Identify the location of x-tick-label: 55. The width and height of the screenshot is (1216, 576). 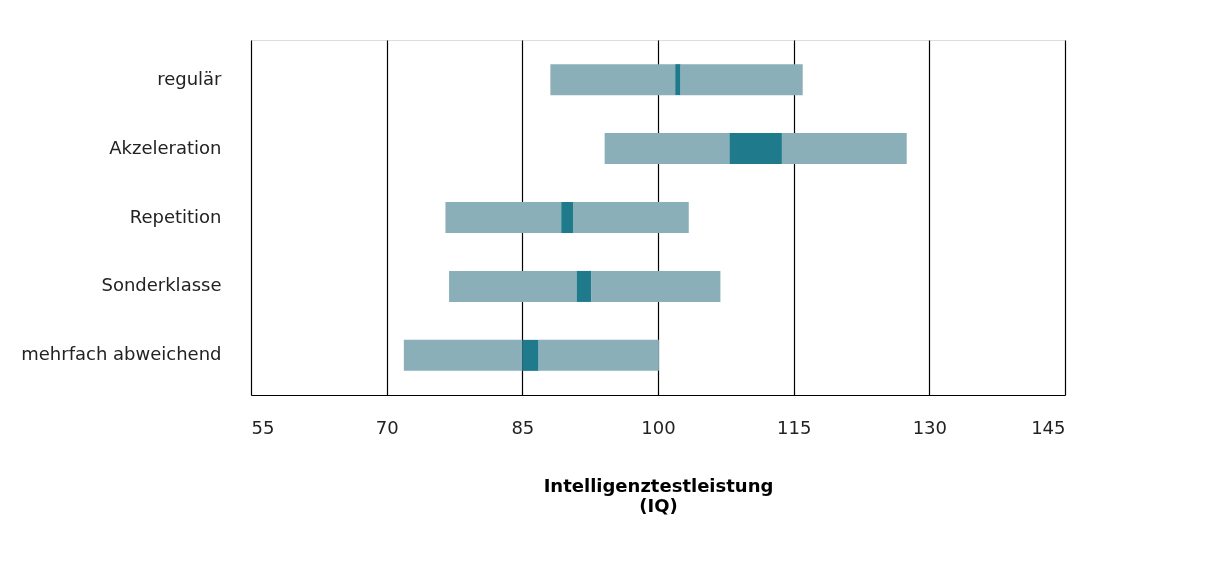
(263, 427).